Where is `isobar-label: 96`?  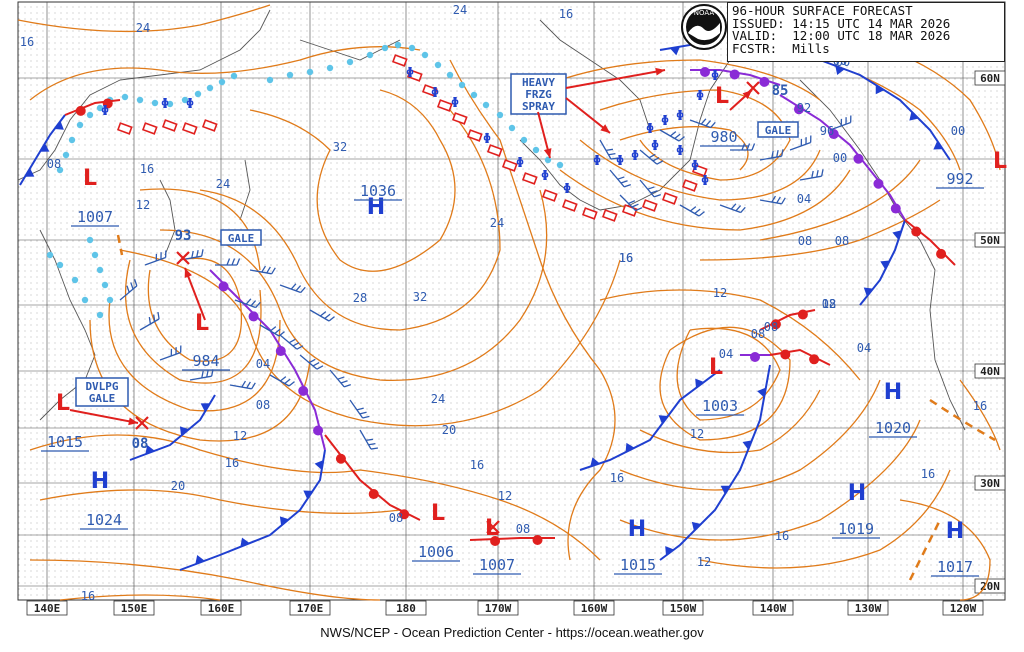 isobar-label: 96 is located at coordinates (827, 131).